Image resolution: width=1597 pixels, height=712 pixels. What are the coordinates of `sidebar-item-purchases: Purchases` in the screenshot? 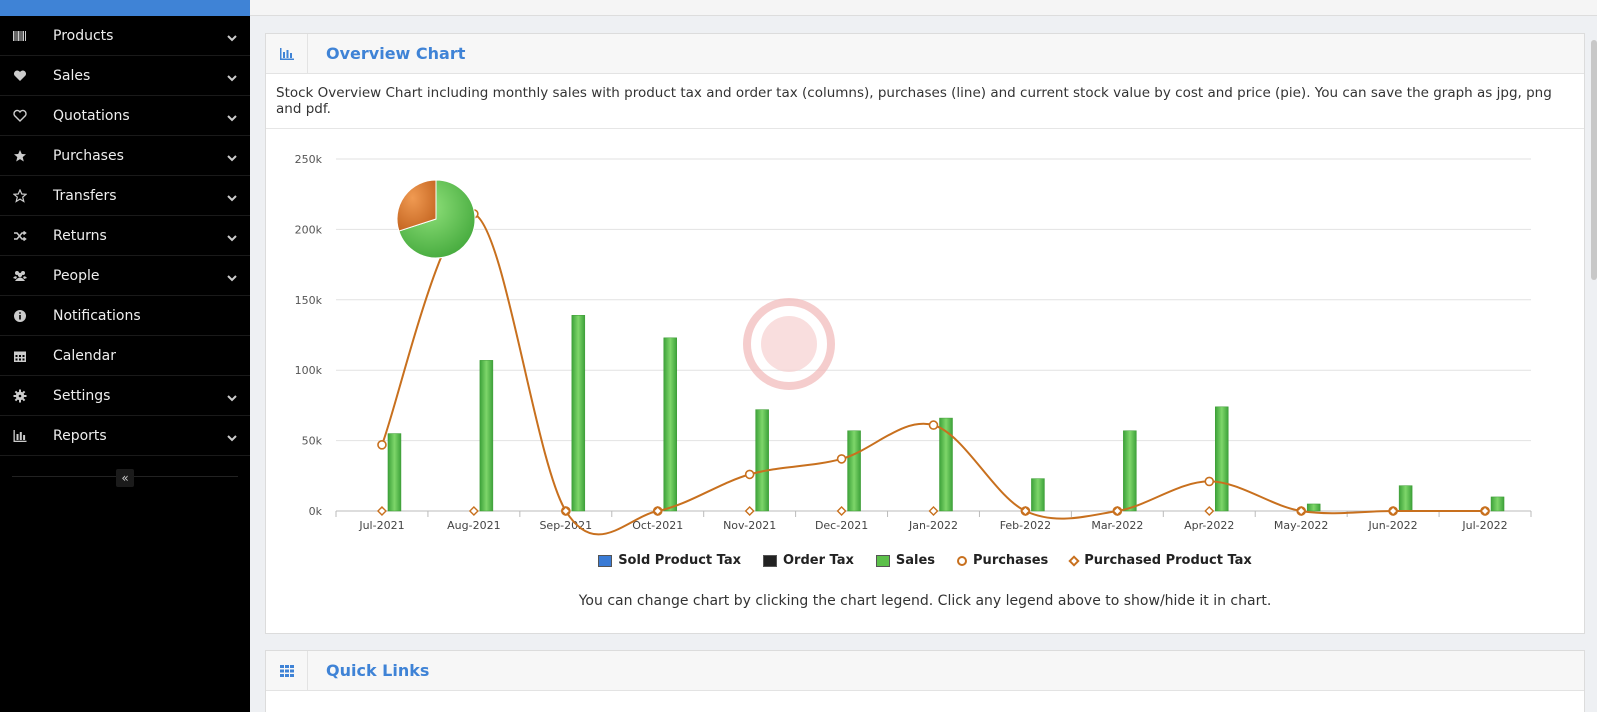 It's located at (125, 156).